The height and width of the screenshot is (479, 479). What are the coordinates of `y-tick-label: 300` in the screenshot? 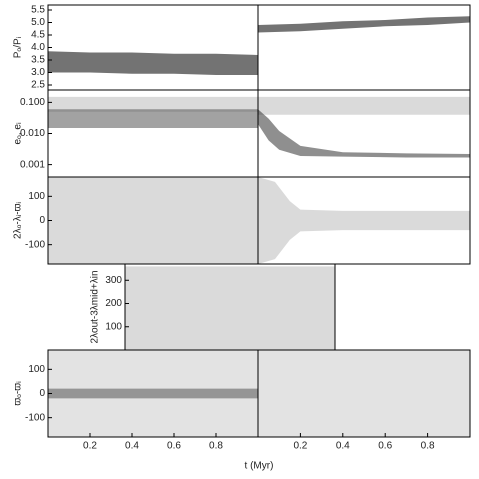 It's located at (113, 280).